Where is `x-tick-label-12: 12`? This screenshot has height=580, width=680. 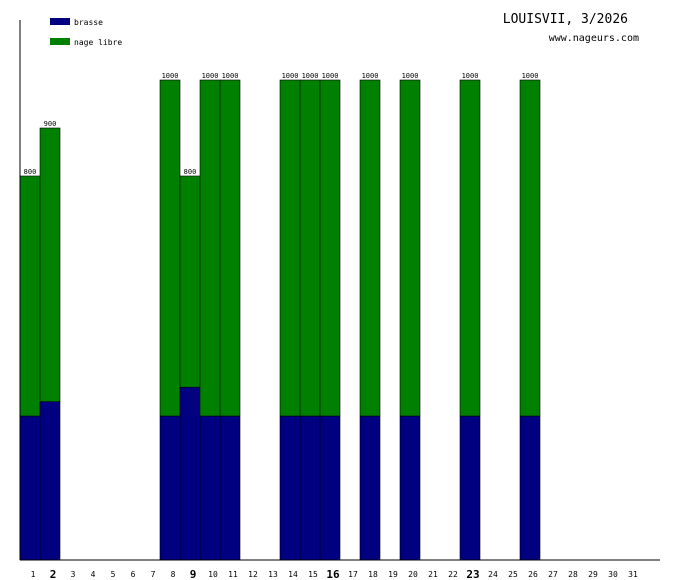
x-tick-label-12: 12 is located at coordinates (253, 574).